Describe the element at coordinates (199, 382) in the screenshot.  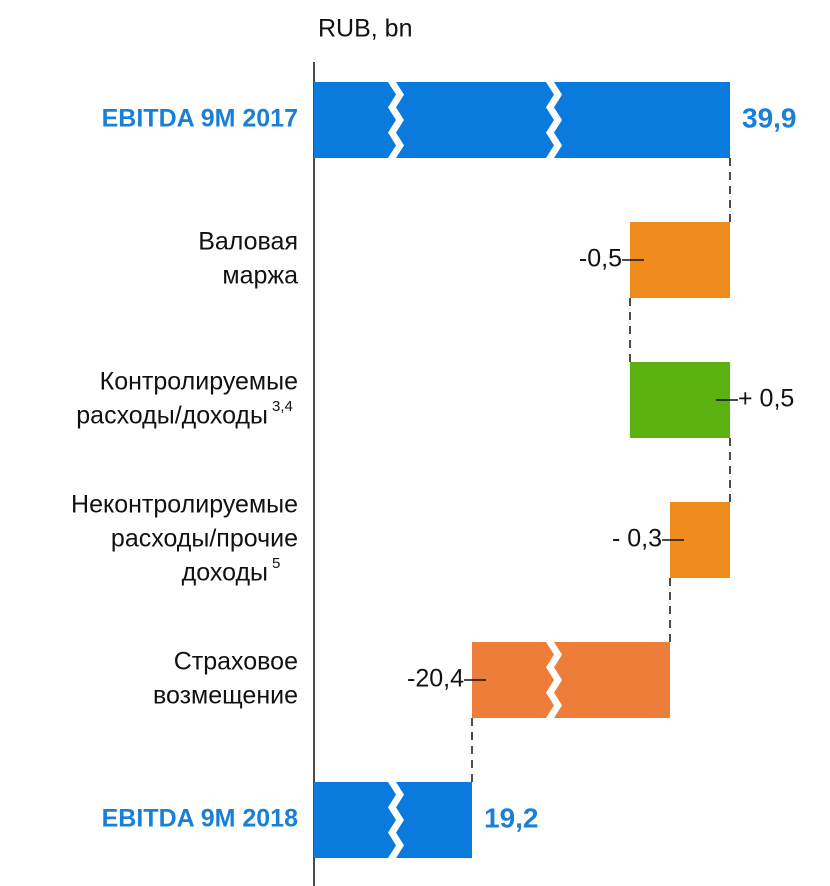
I see `category-label: Контролируемые` at that location.